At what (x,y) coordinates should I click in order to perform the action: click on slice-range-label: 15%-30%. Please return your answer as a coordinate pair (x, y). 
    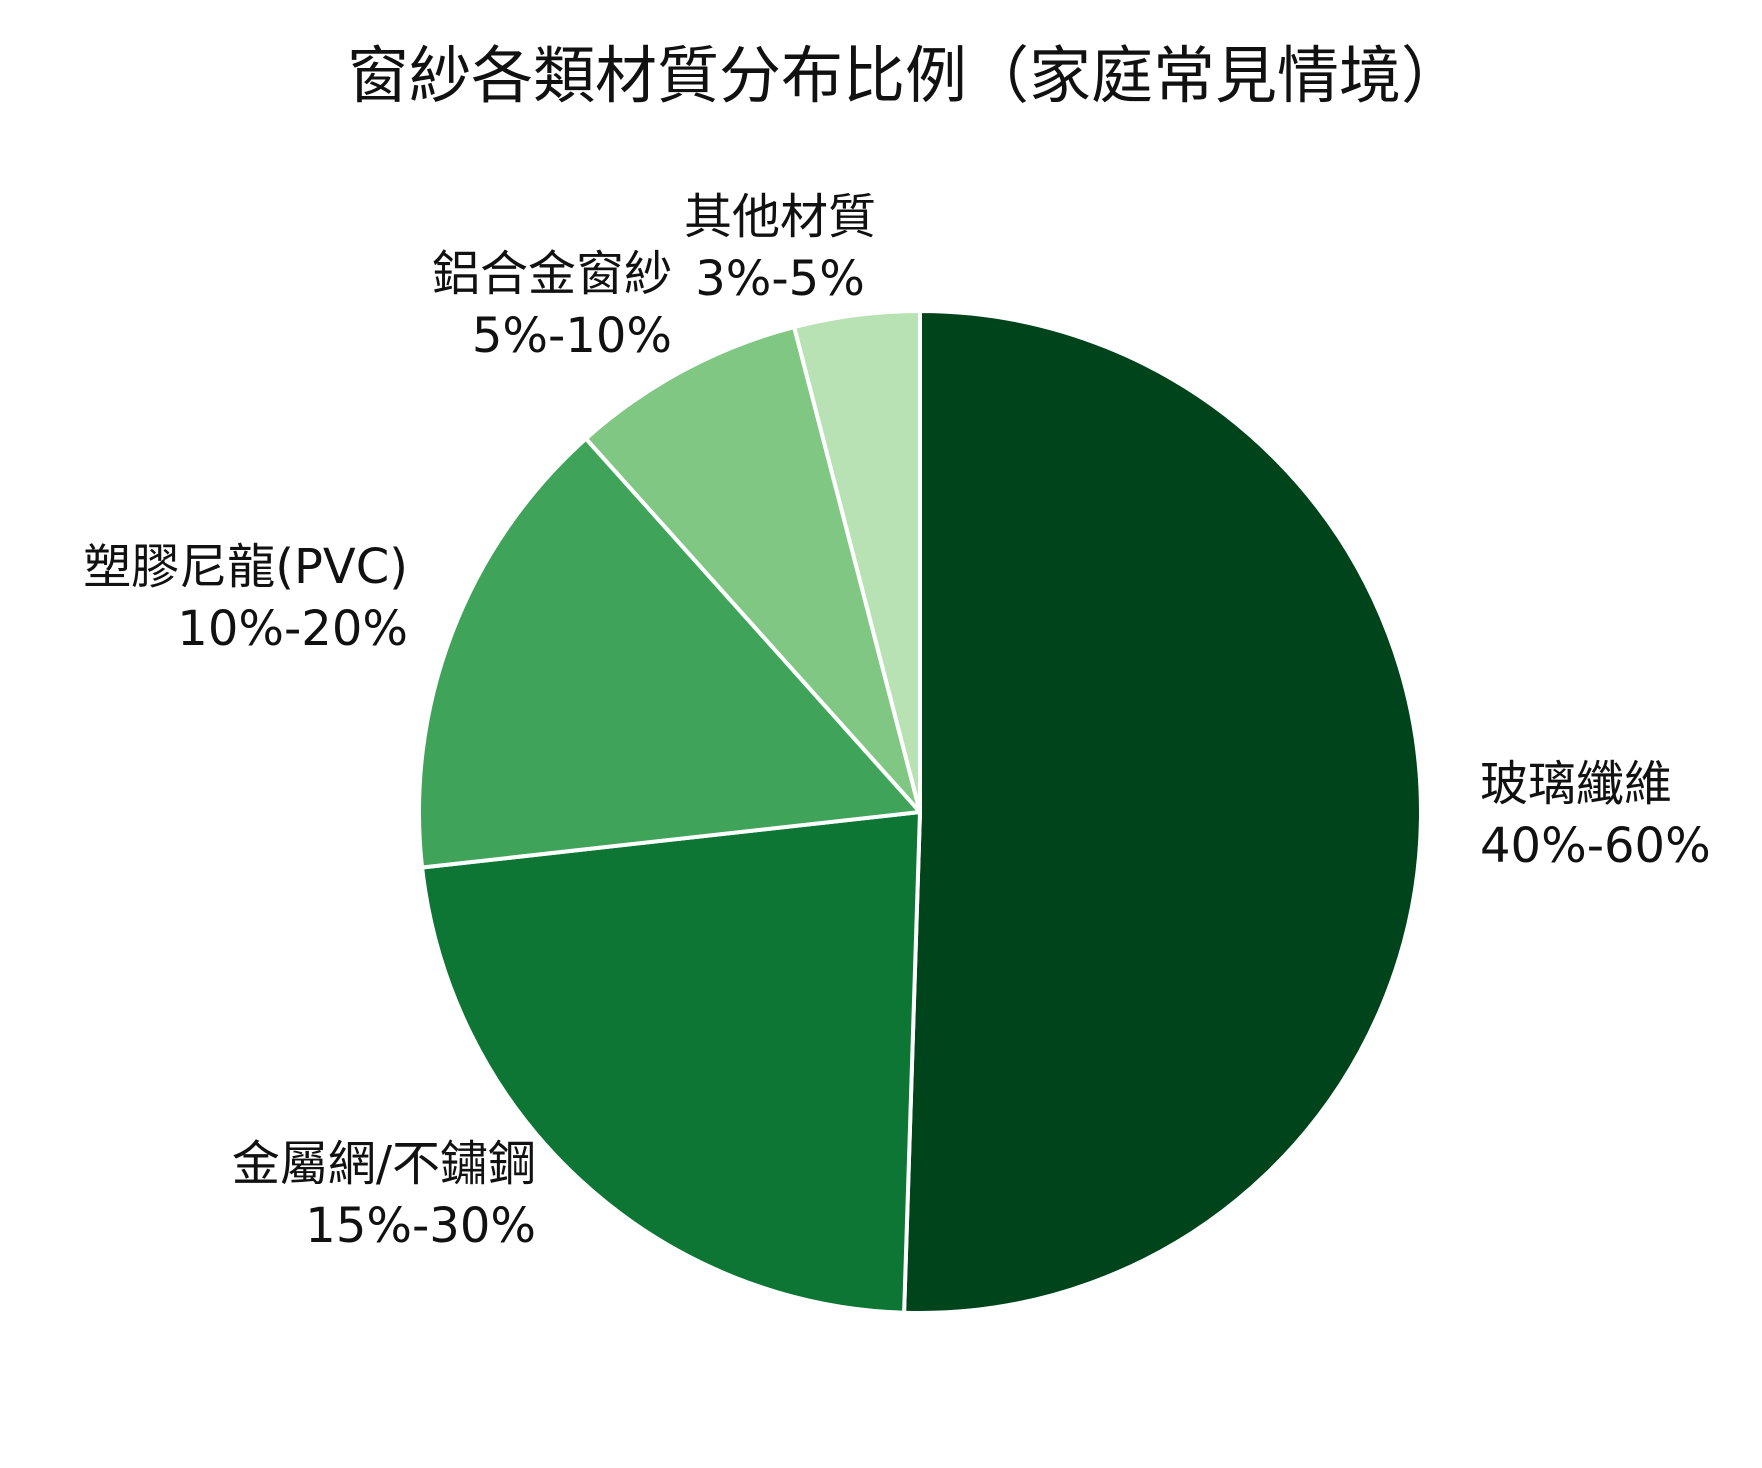
    Looking at the image, I should click on (420, 1226).